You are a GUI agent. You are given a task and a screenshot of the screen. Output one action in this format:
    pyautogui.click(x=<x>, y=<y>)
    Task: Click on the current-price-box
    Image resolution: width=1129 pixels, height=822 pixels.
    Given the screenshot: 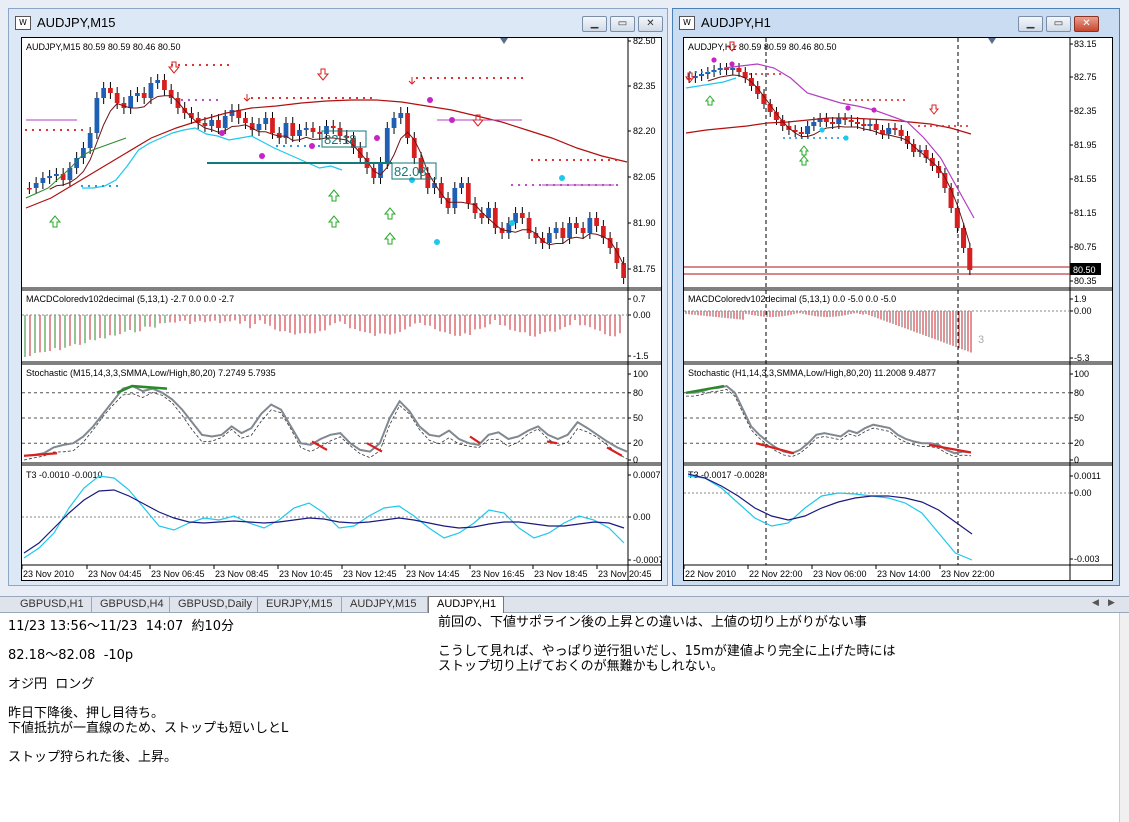 What is the action you would take?
    pyautogui.click(x=1085, y=269)
    